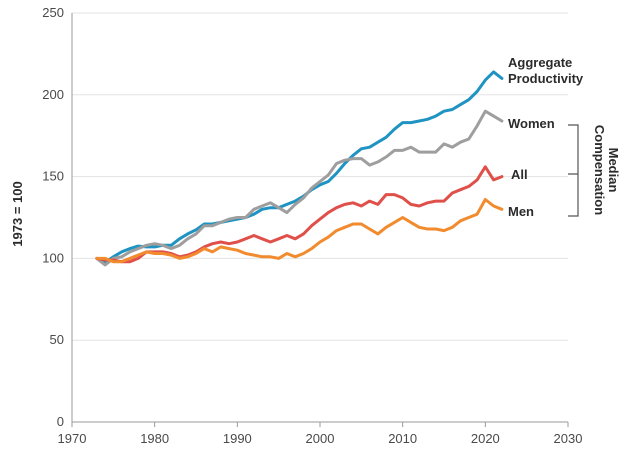 Image resolution: width=630 pixels, height=458 pixels. What do you see at coordinates (299, 231) in the screenshot?
I see `series-line-men` at bounding box center [299, 231].